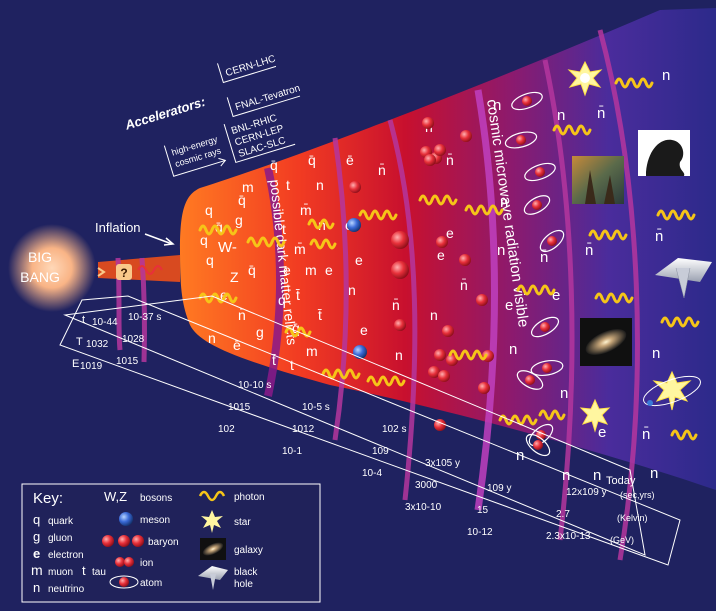  What do you see at coordinates (239, 220) in the screenshot?
I see `particle-g: g` at bounding box center [239, 220].